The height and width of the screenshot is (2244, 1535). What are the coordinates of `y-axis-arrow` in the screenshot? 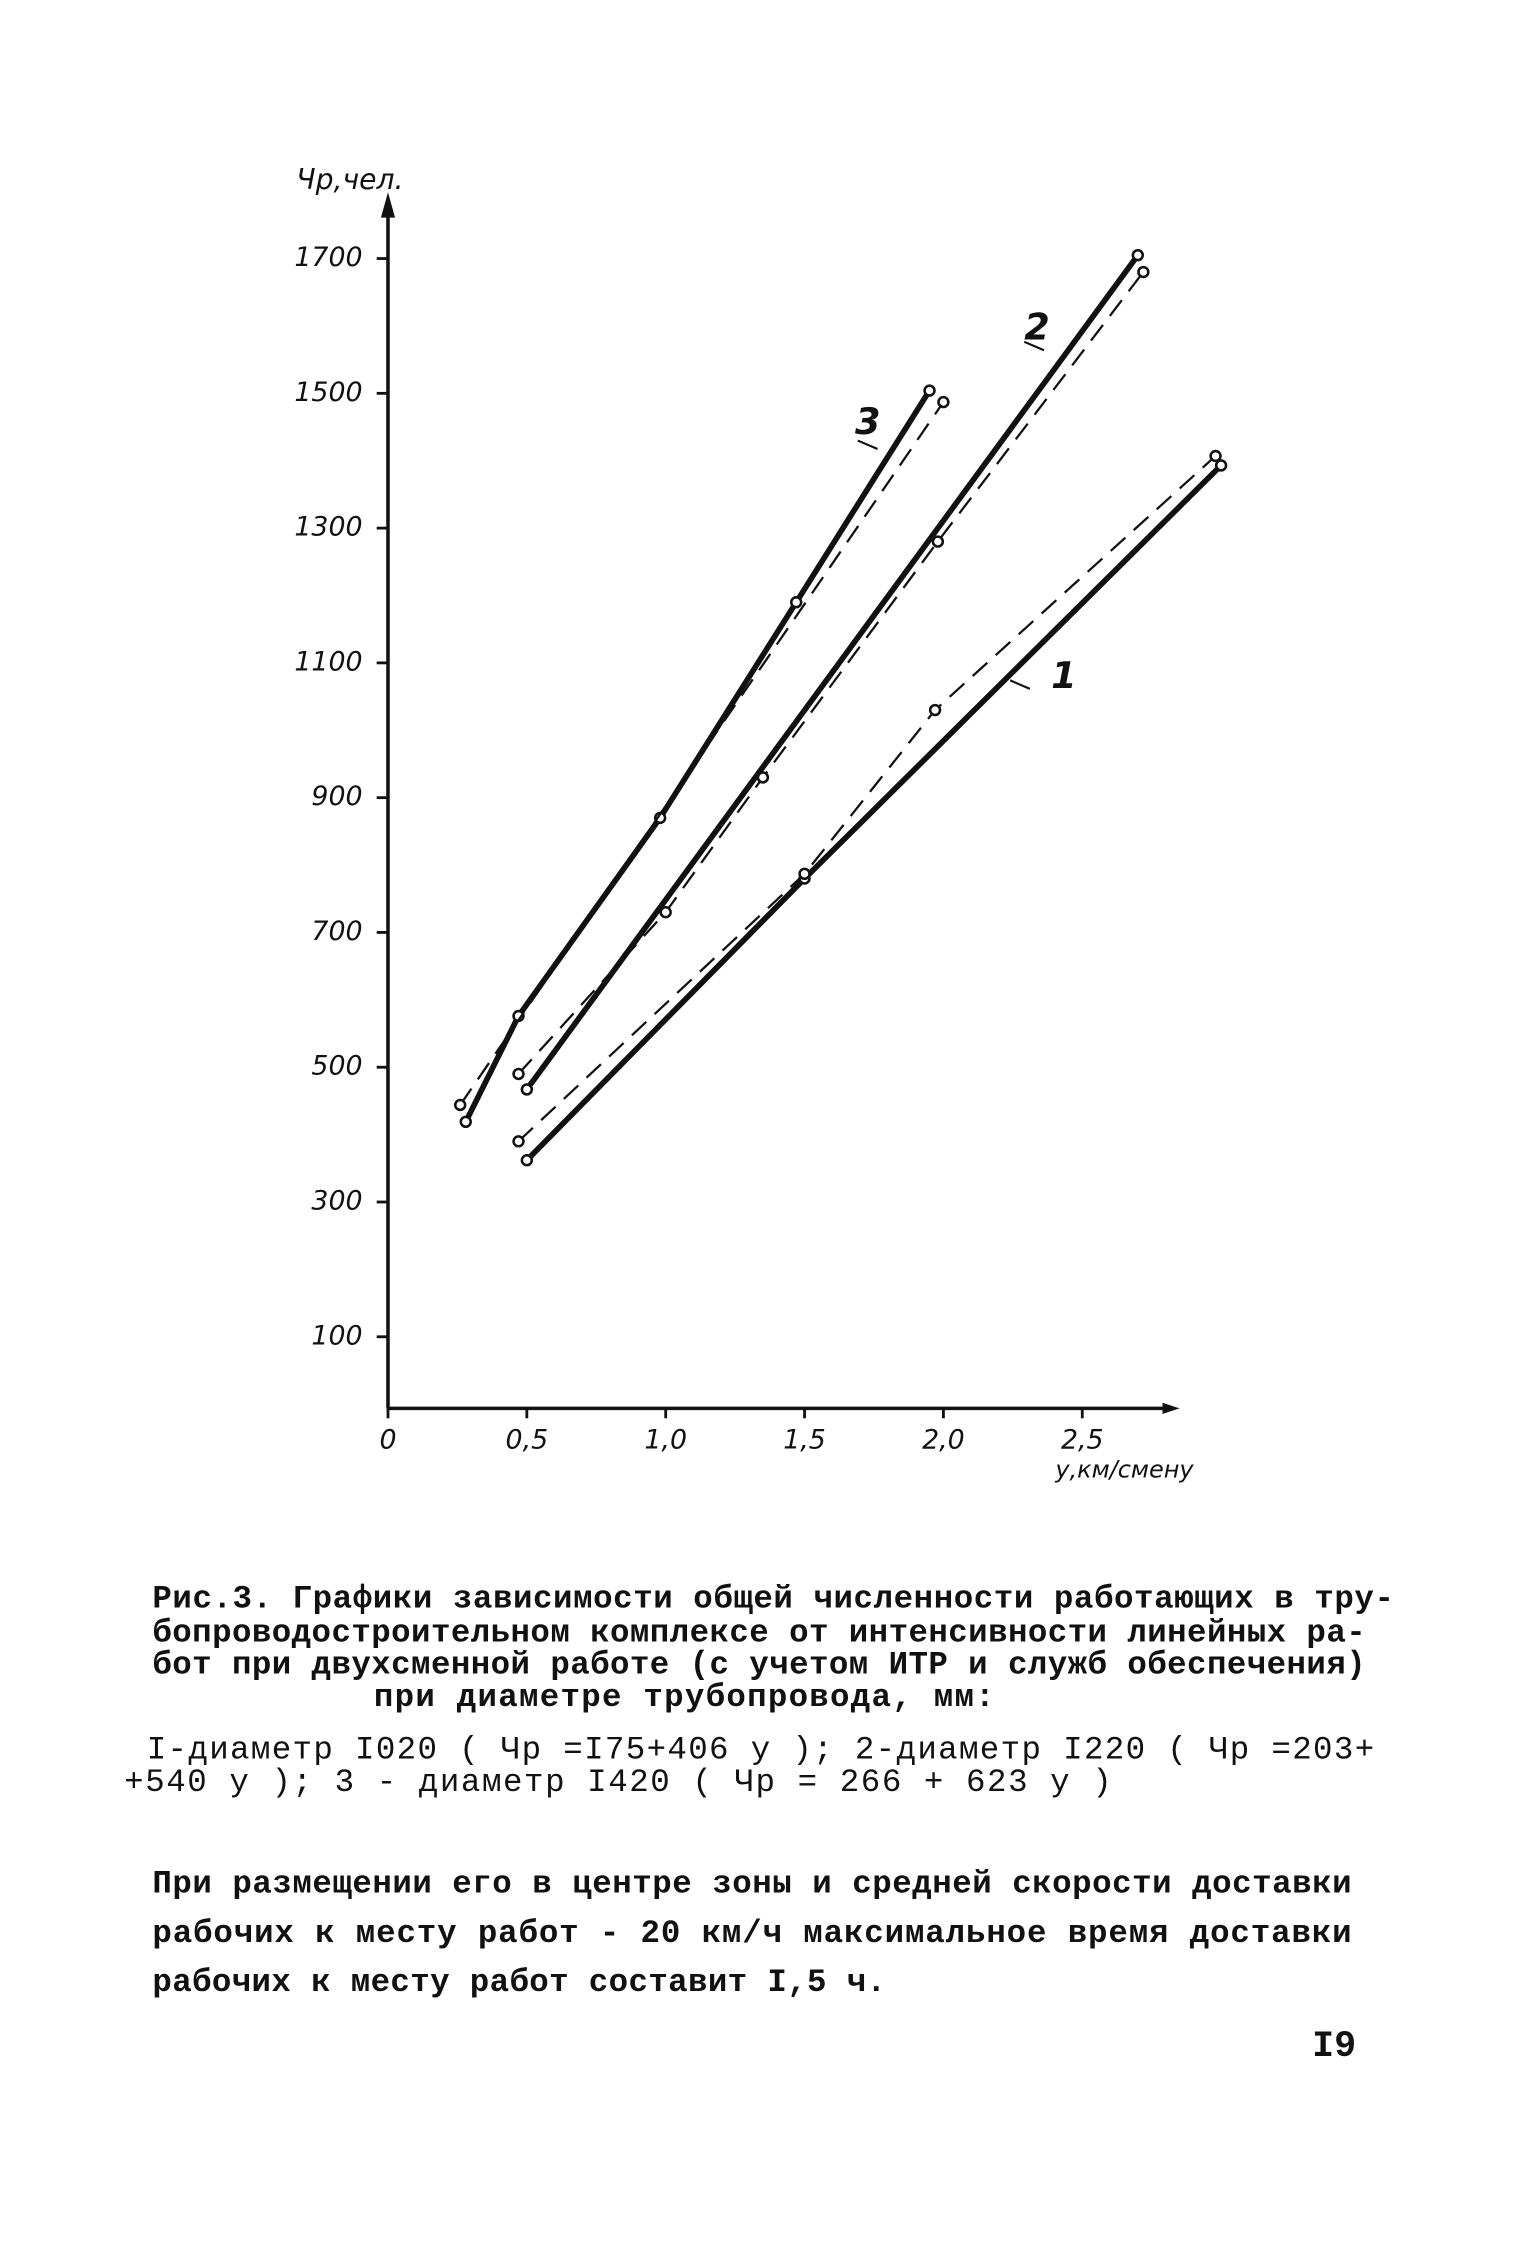 It's located at (388, 205).